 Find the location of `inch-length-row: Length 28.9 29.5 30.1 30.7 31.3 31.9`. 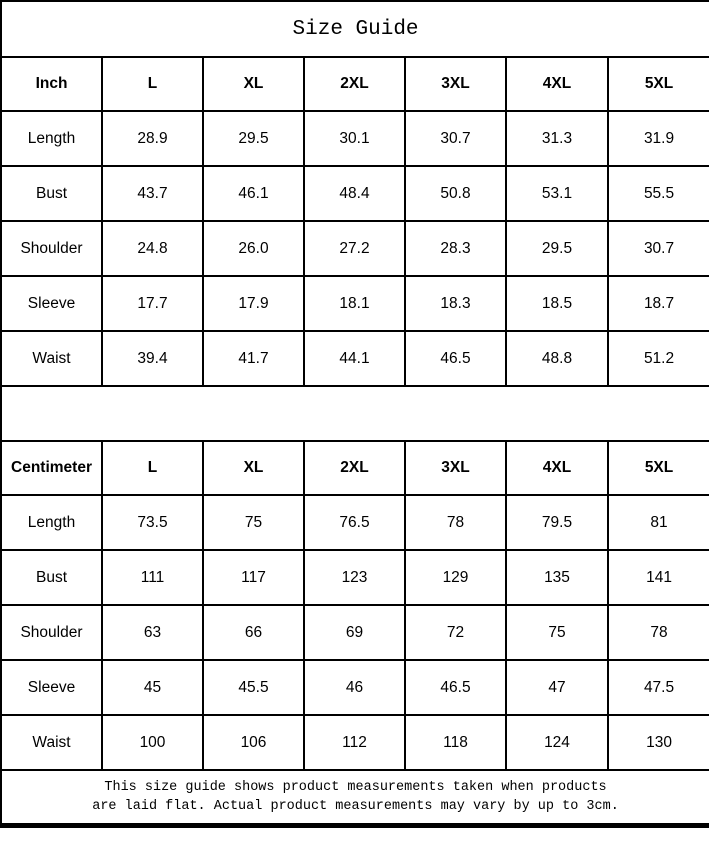

inch-length-row: Length 28.9 29.5 30.1 30.7 31.3 31.9 is located at coordinates (354, 138).